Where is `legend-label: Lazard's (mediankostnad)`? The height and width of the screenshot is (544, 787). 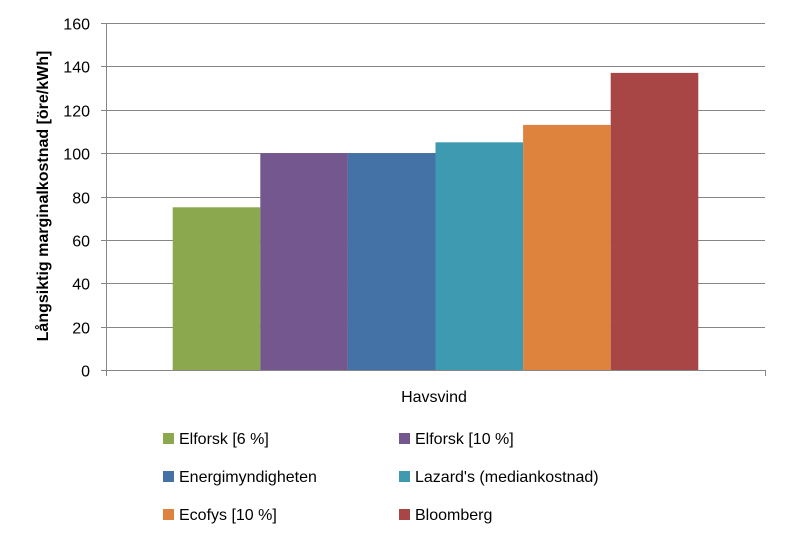
legend-label: Lazard's (mediankostnad) is located at coordinates (507, 477).